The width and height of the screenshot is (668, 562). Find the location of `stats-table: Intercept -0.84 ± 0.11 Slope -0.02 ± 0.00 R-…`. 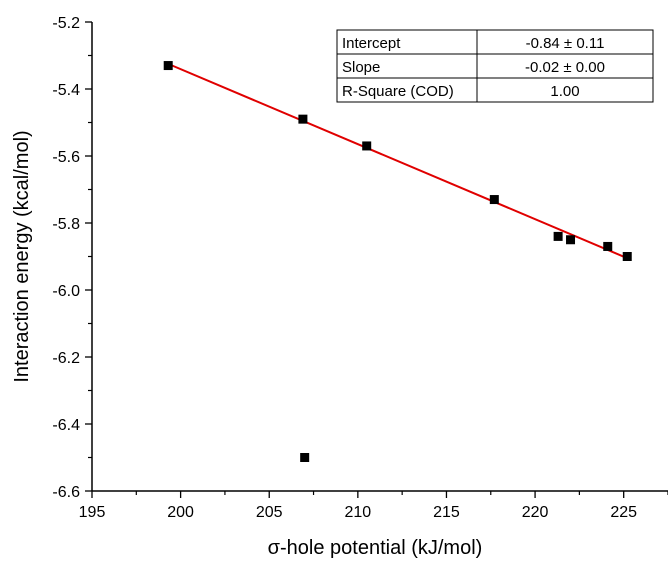

stats-table: Intercept -0.84 ± 0.11 Slope -0.02 ± 0.00 R-… is located at coordinates (495, 66).